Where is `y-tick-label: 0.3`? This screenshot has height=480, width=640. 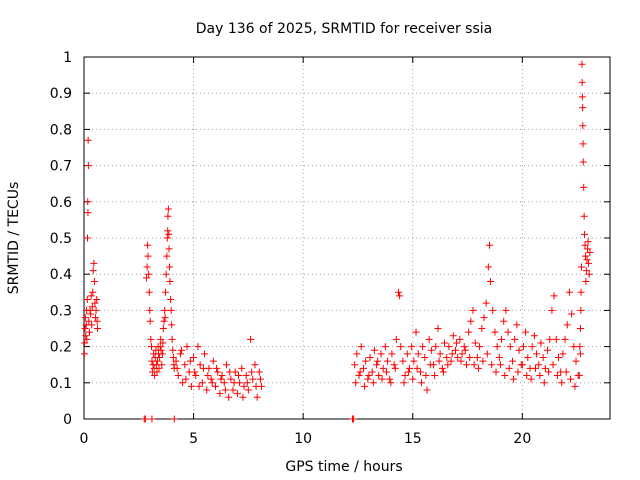 y-tick-label: 0.3 is located at coordinates (61, 311).